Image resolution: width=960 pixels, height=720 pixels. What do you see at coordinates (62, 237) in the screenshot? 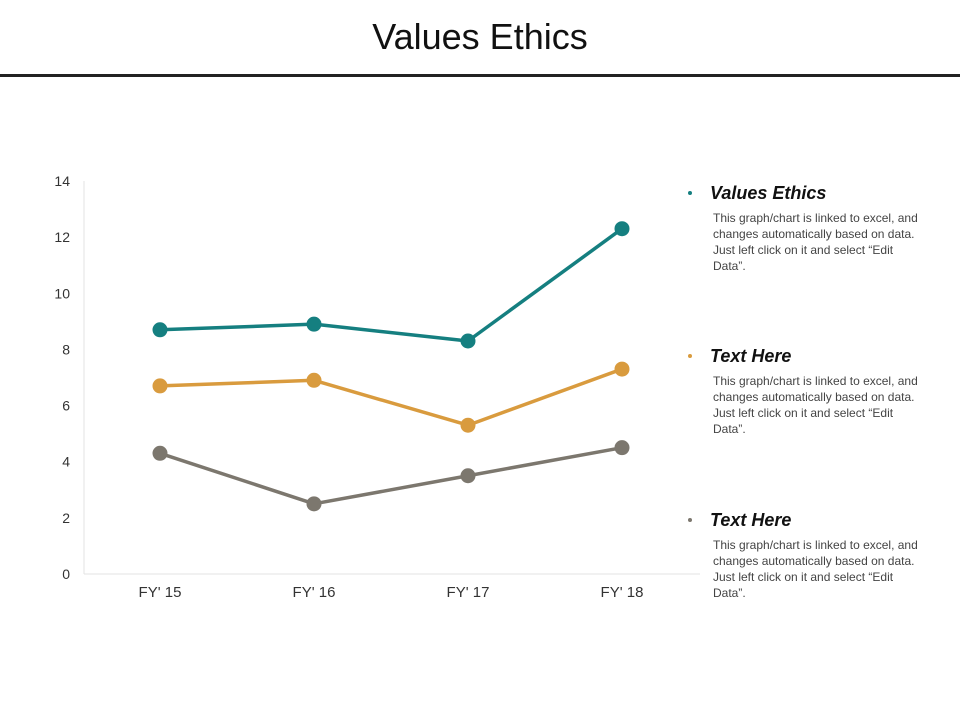
I see `y-tick-label: 12` at bounding box center [62, 237].